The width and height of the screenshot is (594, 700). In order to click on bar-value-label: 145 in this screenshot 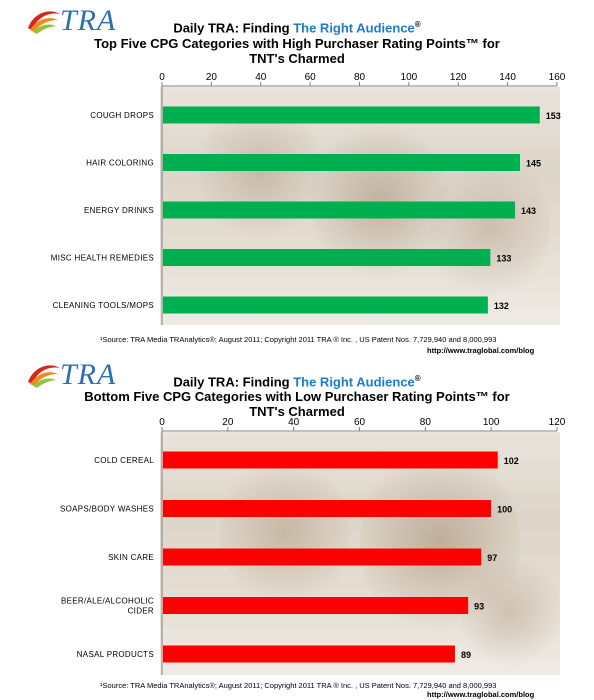, I will do `click(533, 164)`.